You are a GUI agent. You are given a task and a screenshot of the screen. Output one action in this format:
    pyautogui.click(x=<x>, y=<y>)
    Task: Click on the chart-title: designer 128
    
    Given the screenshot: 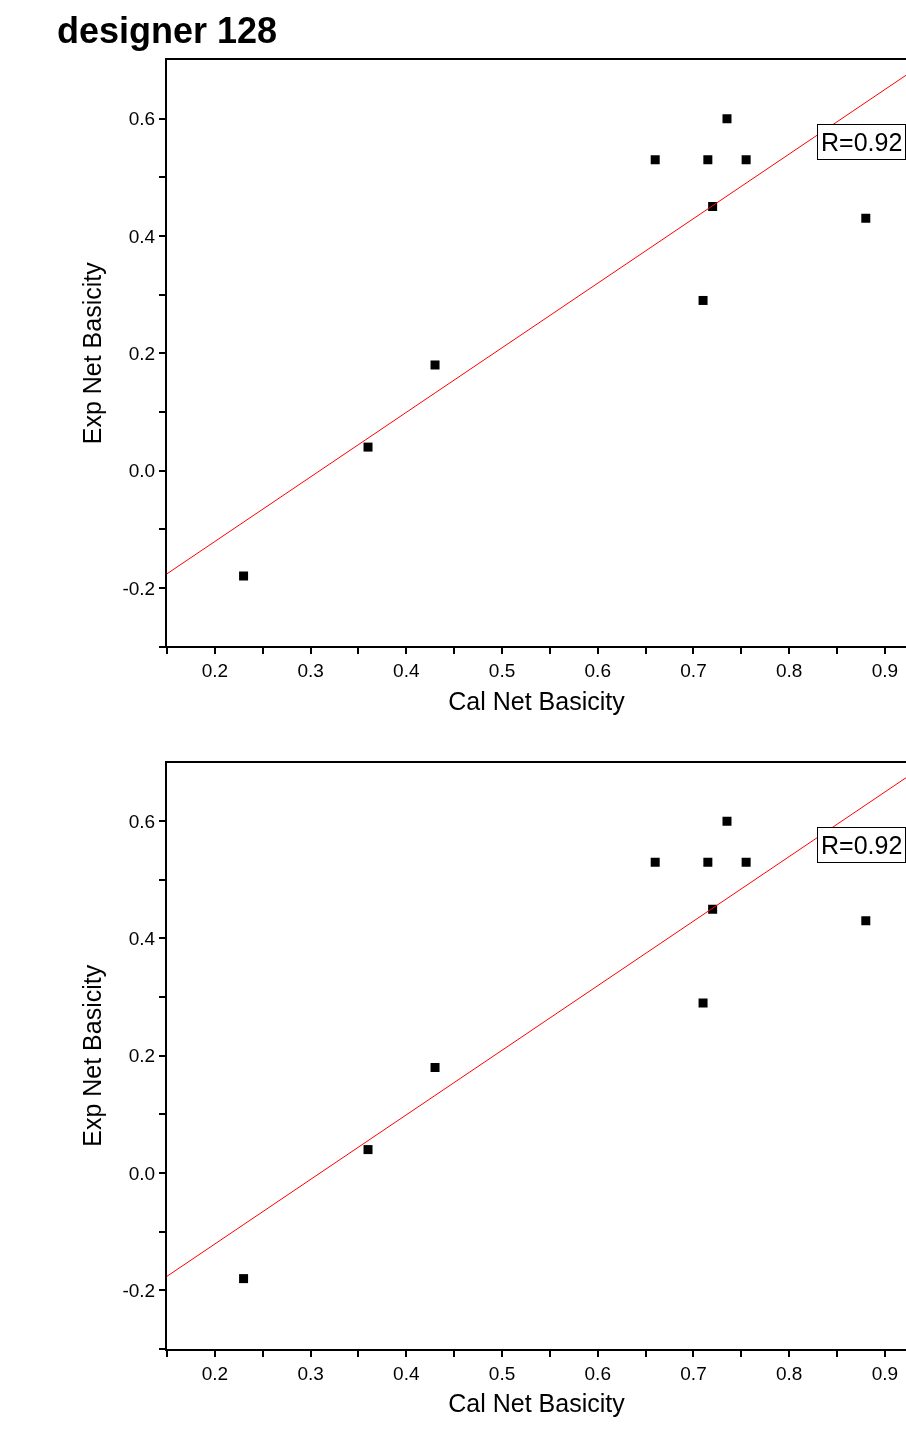 What is the action you would take?
    pyautogui.click(x=167, y=30)
    